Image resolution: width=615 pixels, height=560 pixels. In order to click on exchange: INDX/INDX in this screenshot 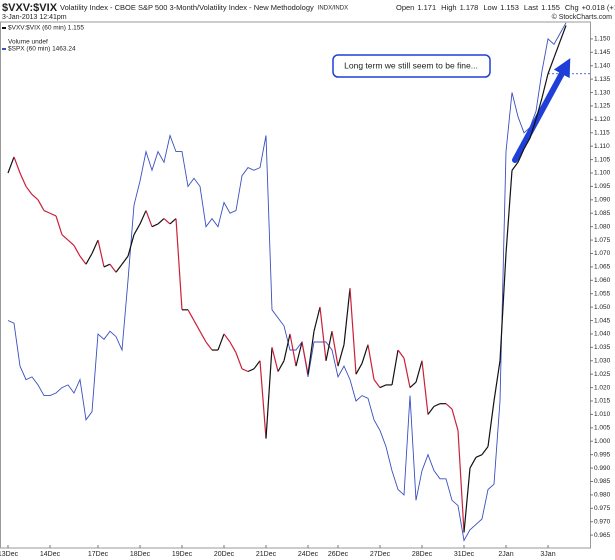, I will do `click(333, 9)`.